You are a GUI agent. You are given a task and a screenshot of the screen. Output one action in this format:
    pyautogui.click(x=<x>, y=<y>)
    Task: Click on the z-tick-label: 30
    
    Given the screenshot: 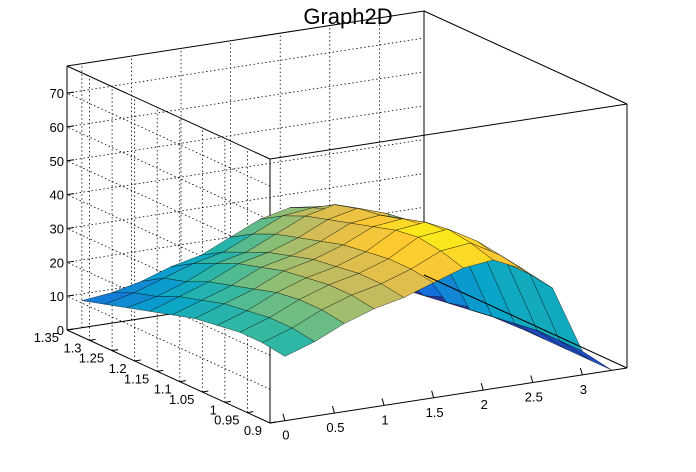 What is the action you would take?
    pyautogui.click(x=57, y=228)
    